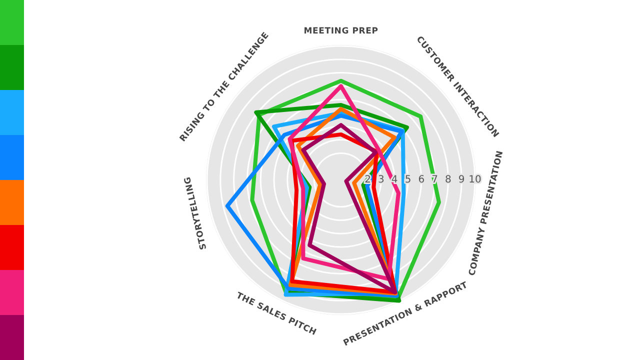  Describe the element at coordinates (408, 180) in the screenshot. I see `y-tick-label: 5` at that location.